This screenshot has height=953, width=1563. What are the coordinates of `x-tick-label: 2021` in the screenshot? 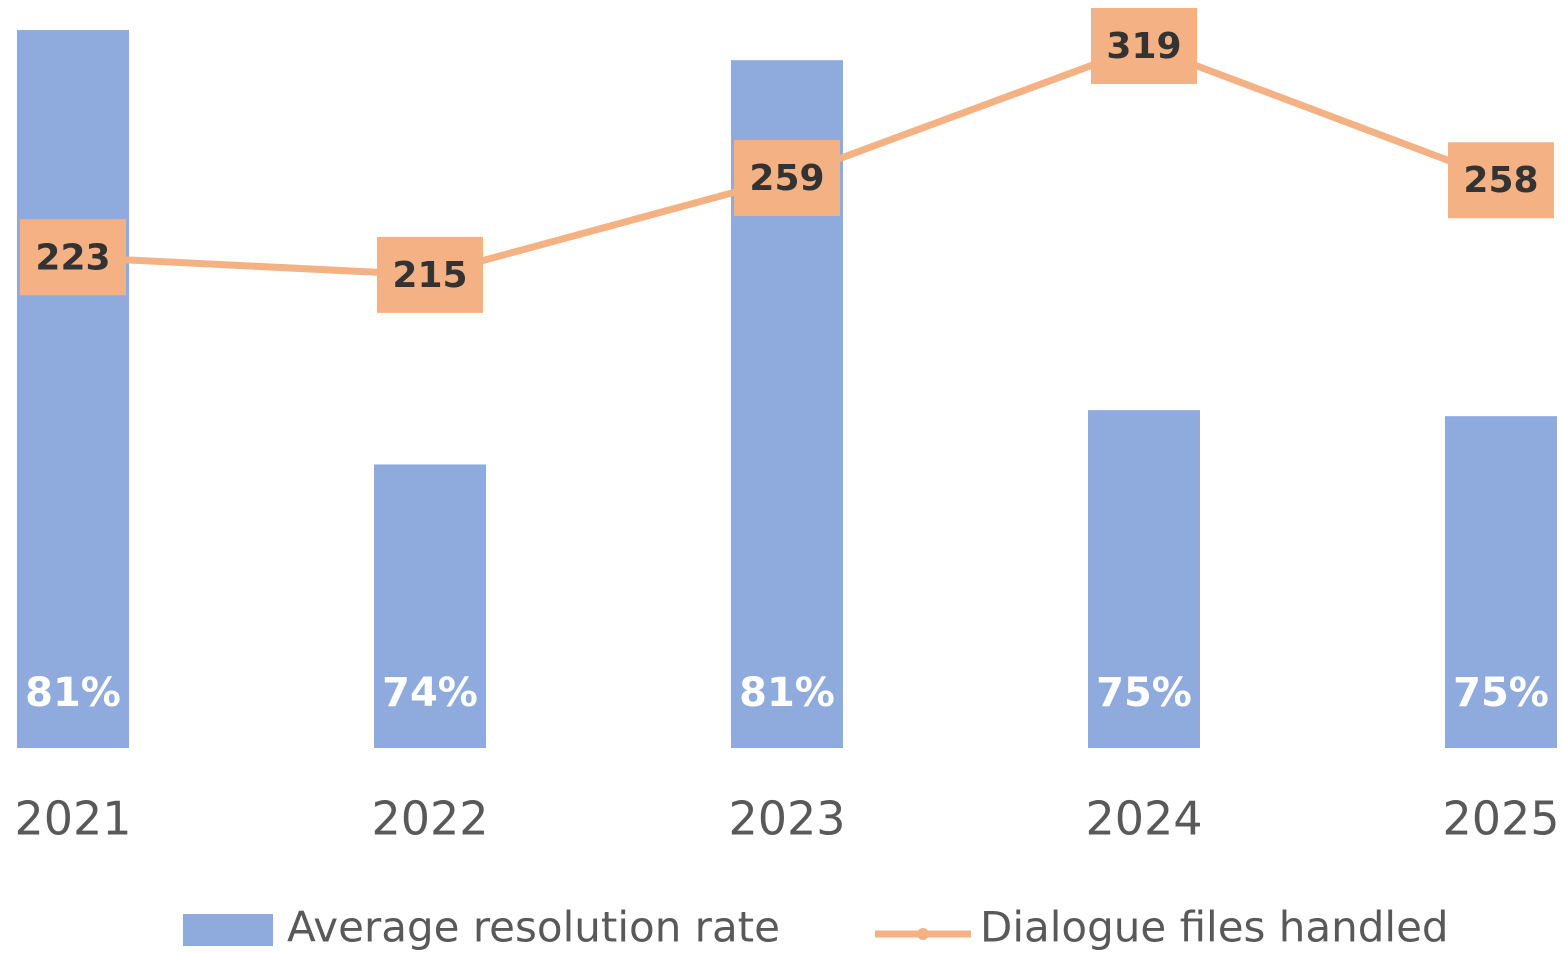 It's located at (72, 819).